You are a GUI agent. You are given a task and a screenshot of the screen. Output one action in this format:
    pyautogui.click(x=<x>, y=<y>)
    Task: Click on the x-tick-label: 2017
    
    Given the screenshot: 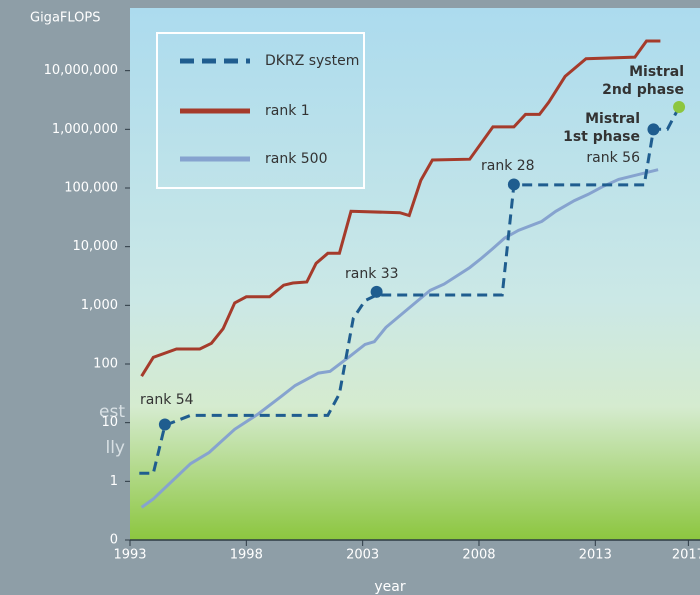 What is the action you would take?
    pyautogui.click(x=686, y=555)
    